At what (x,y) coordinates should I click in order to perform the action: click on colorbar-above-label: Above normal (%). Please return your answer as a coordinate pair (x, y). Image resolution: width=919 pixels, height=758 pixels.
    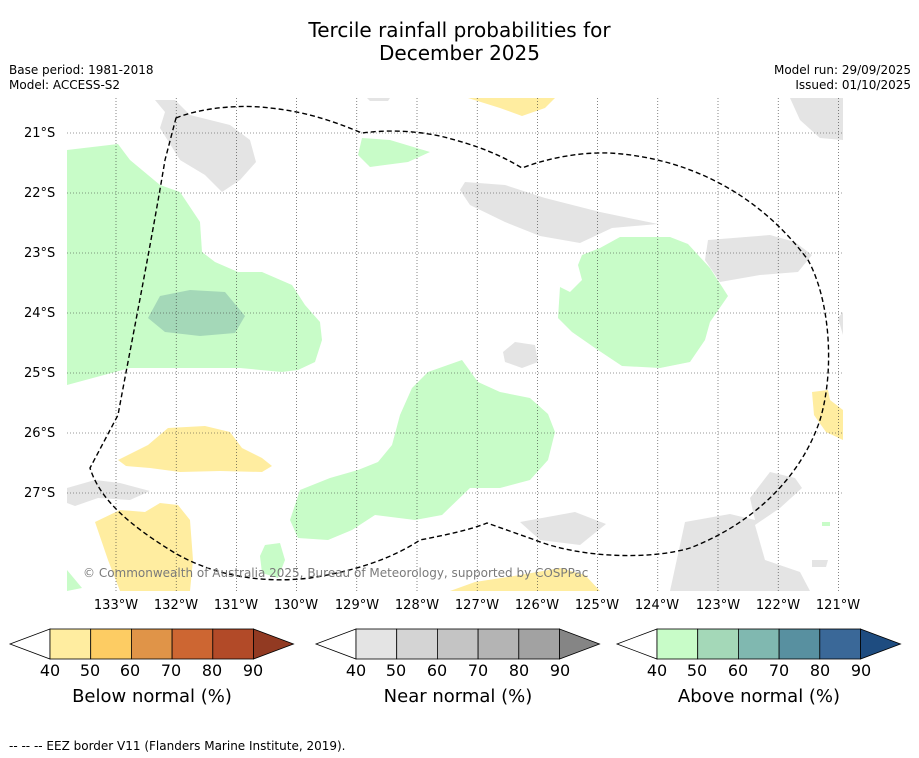
    Looking at the image, I should click on (759, 696).